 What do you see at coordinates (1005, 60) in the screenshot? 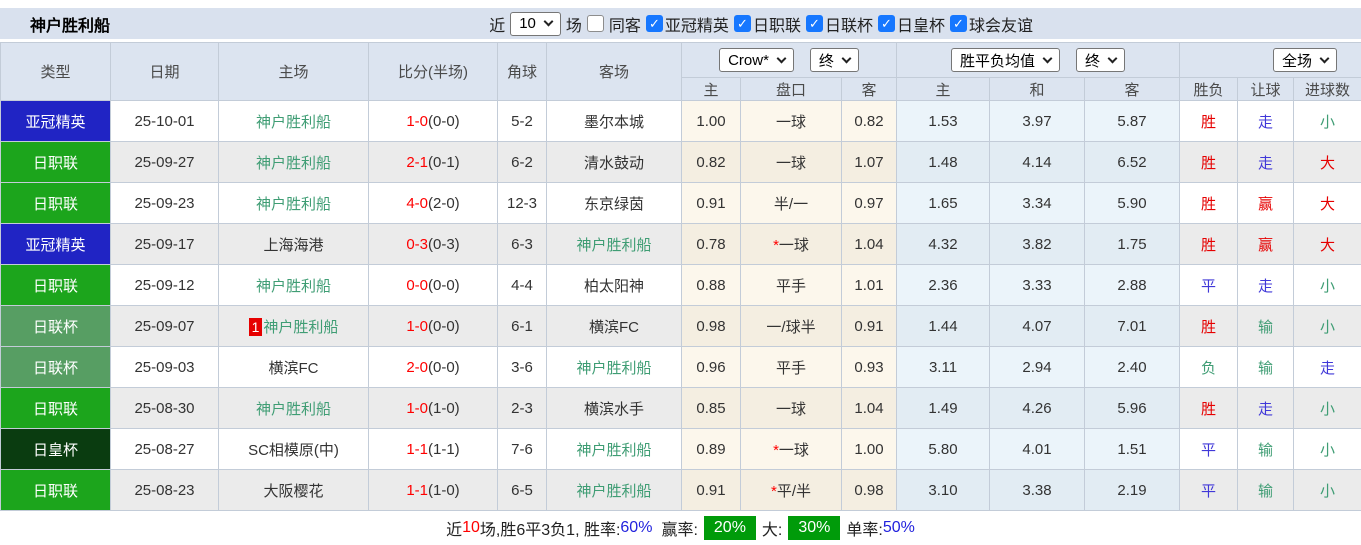
I see `euro-source-select: 胜平负均值` at bounding box center [1005, 60].